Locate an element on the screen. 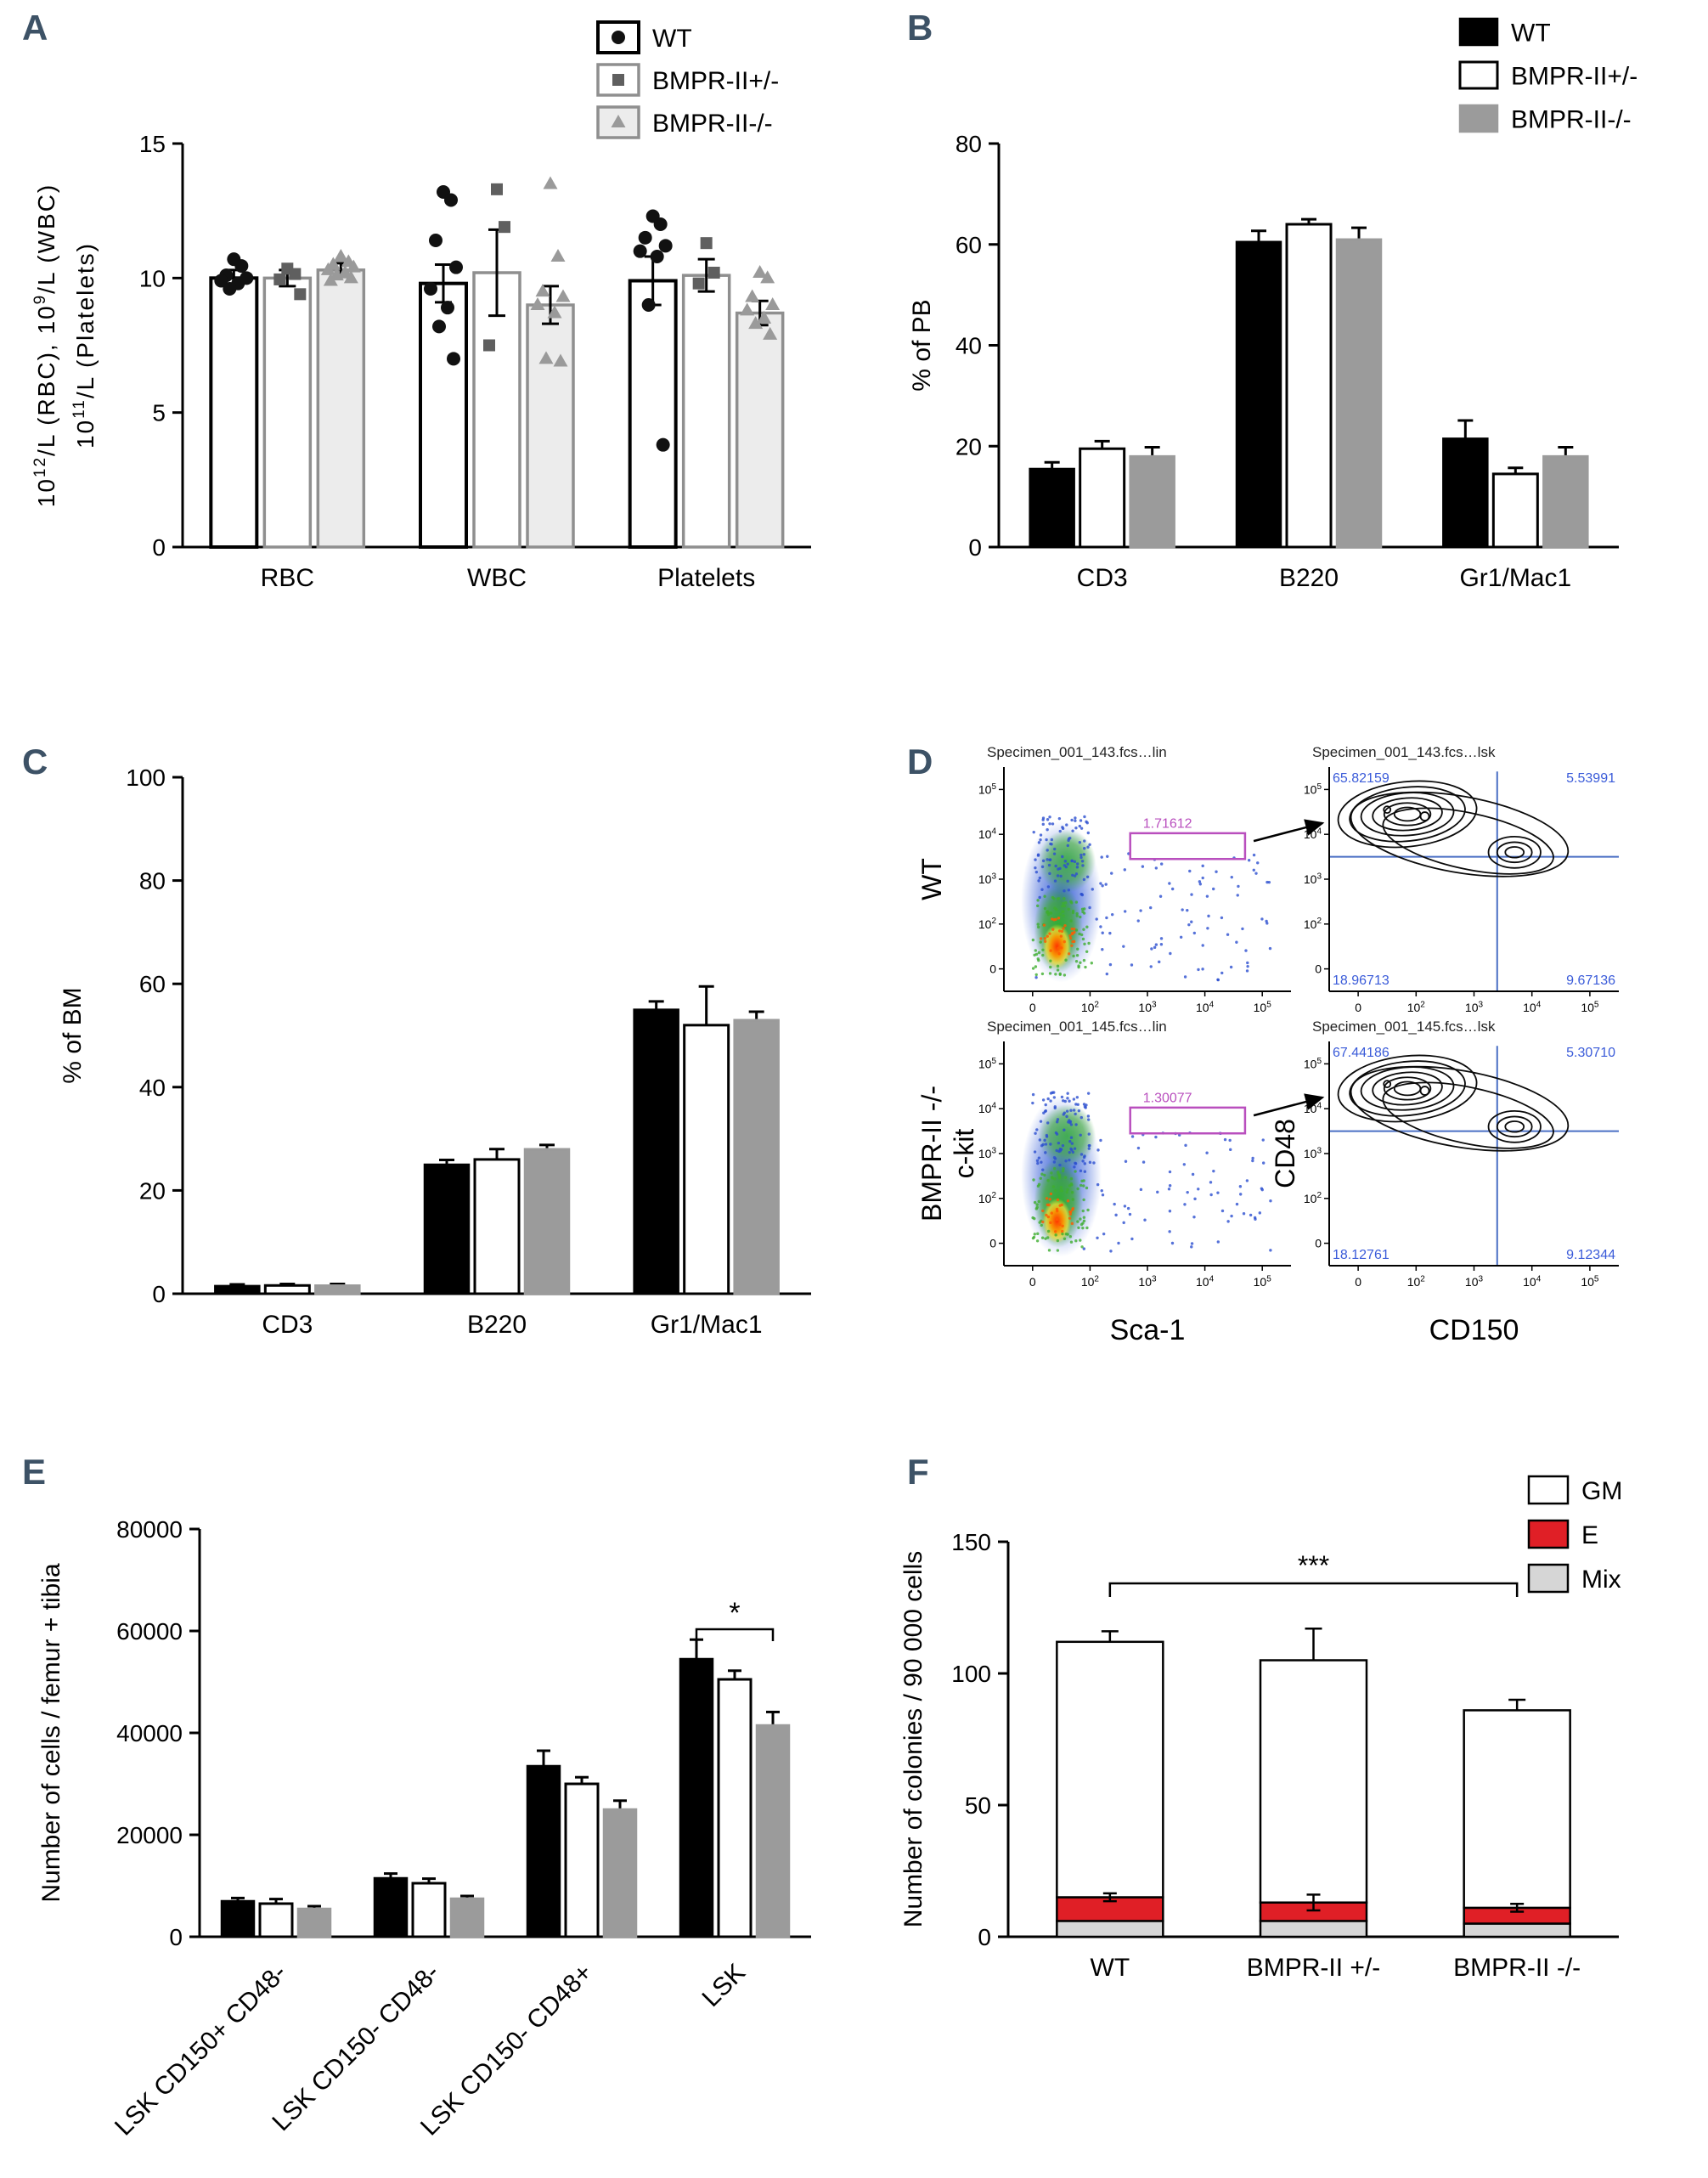  svg-text: 67.44186 is located at coordinates (1361, 1053).